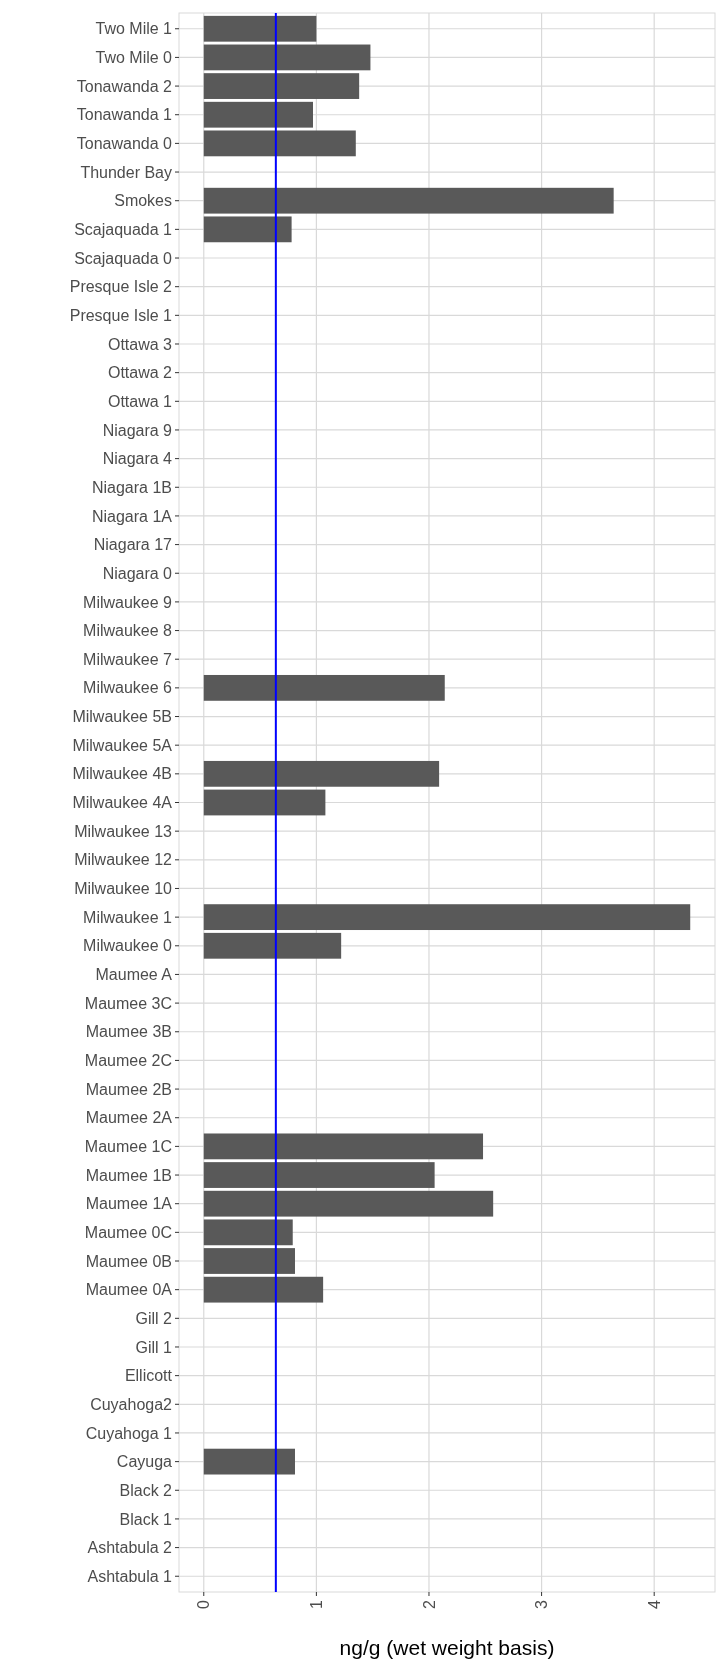 This screenshot has width=720, height=1663. Describe the element at coordinates (130, 1576) in the screenshot. I see `y-tick-label: Ashtabula 1` at that location.